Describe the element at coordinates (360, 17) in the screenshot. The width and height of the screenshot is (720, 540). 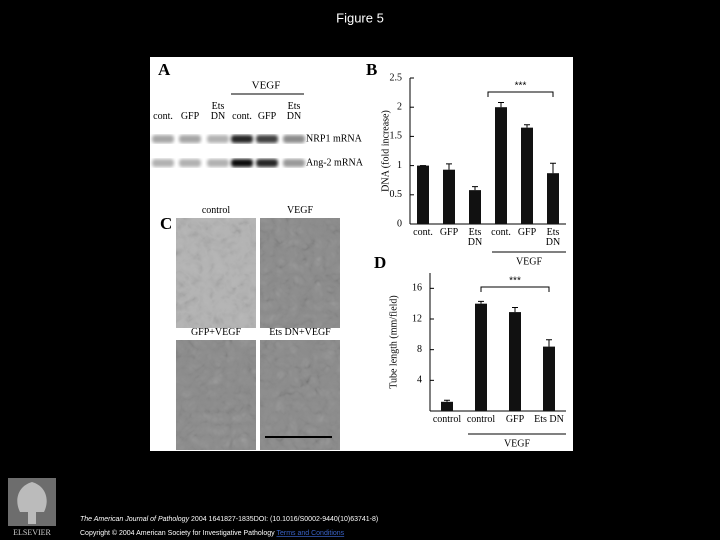
I see `slide-title: Figure 5` at that location.